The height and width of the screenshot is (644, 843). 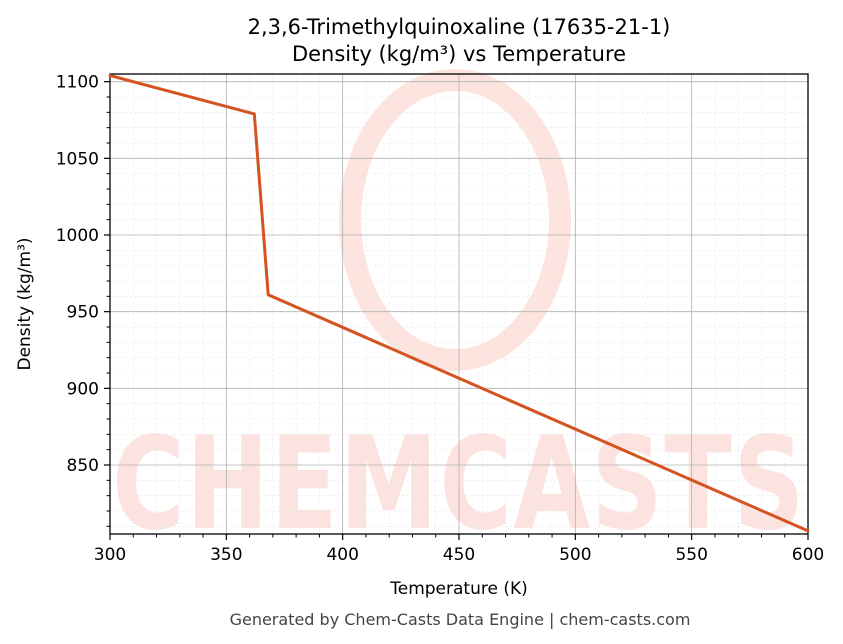 I want to click on y-axis-ticks, so click(x=107, y=304).